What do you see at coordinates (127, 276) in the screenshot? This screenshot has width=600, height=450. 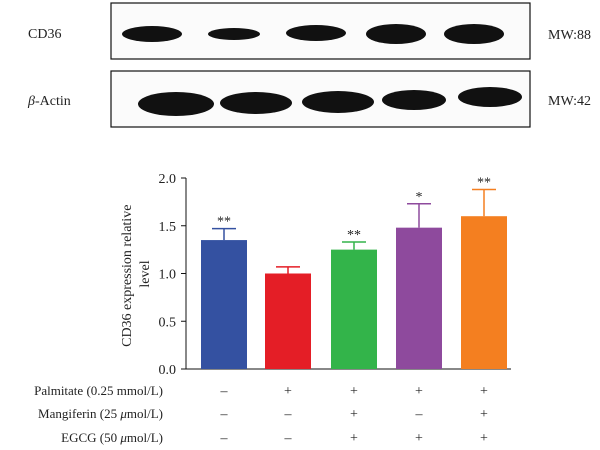 I see `y-axis-label-line1: CD36 expression relative` at bounding box center [127, 276].